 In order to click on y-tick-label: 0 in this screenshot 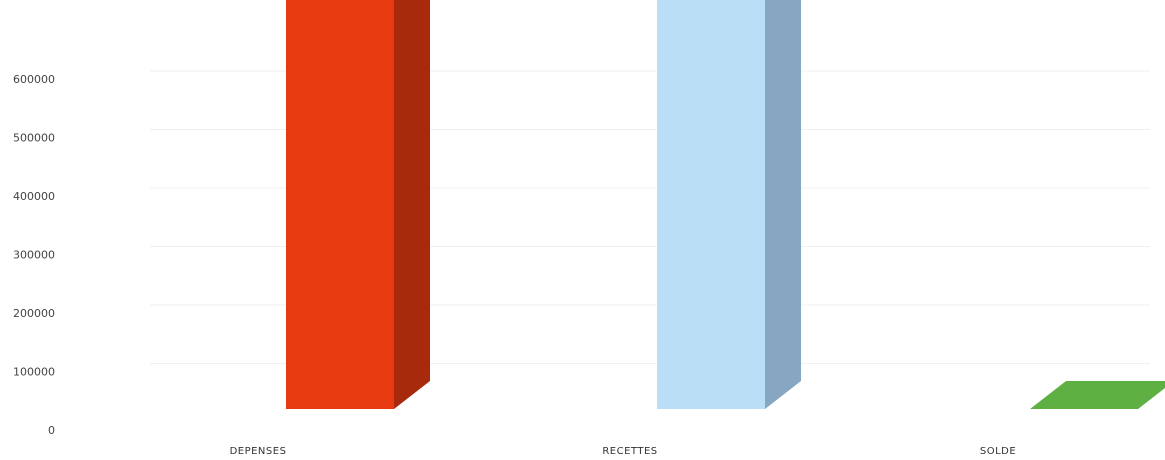, I will do `click(51, 430)`.